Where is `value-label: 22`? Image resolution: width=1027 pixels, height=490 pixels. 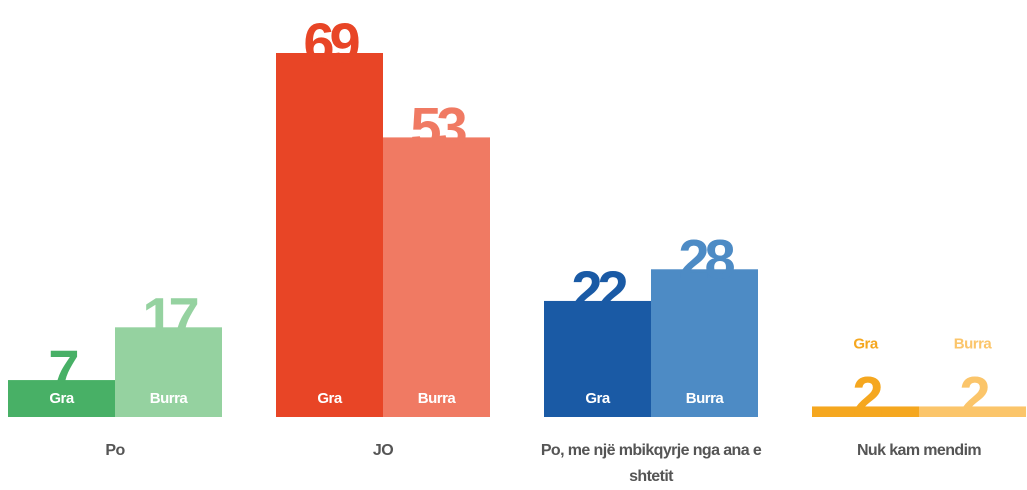 value-label: 22 is located at coordinates (598, 290).